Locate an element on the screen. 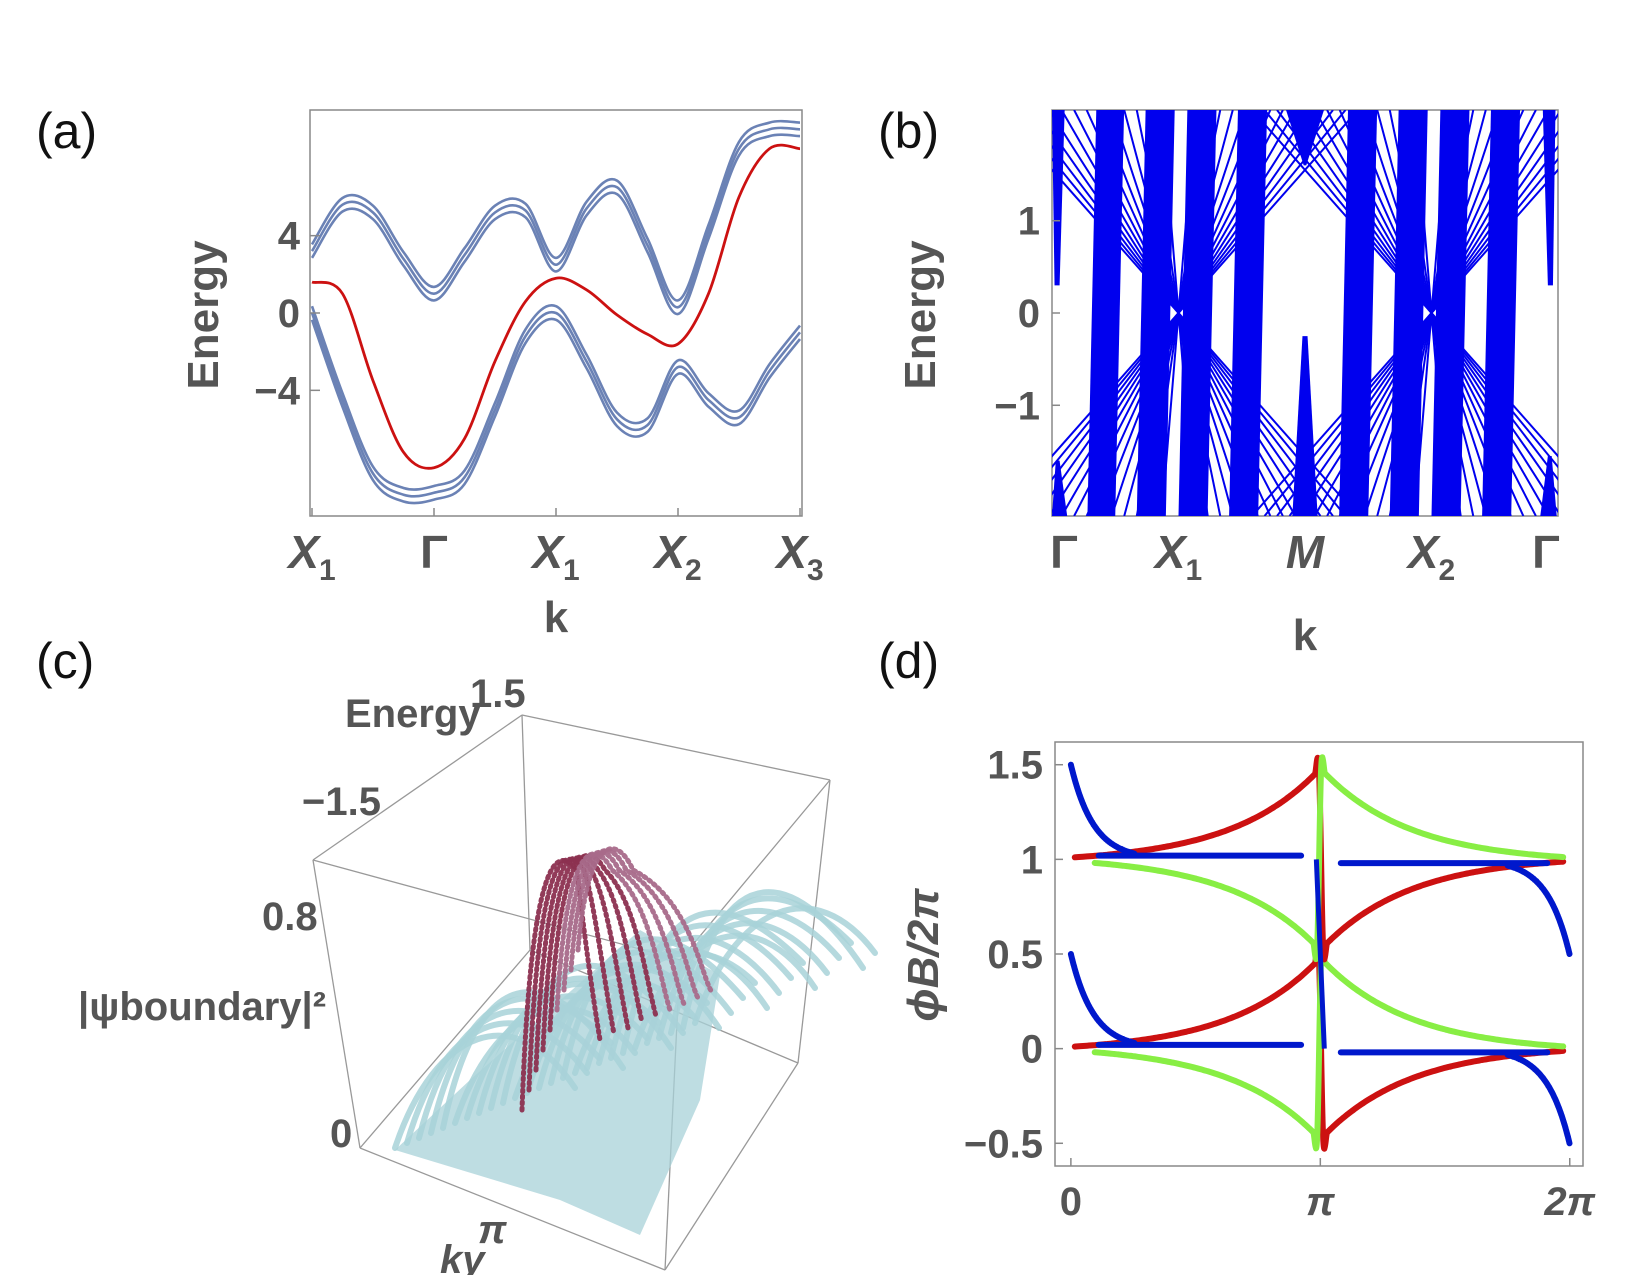  panel-c-energy-bottom-tick: −1.5 is located at coordinates (341, 802).